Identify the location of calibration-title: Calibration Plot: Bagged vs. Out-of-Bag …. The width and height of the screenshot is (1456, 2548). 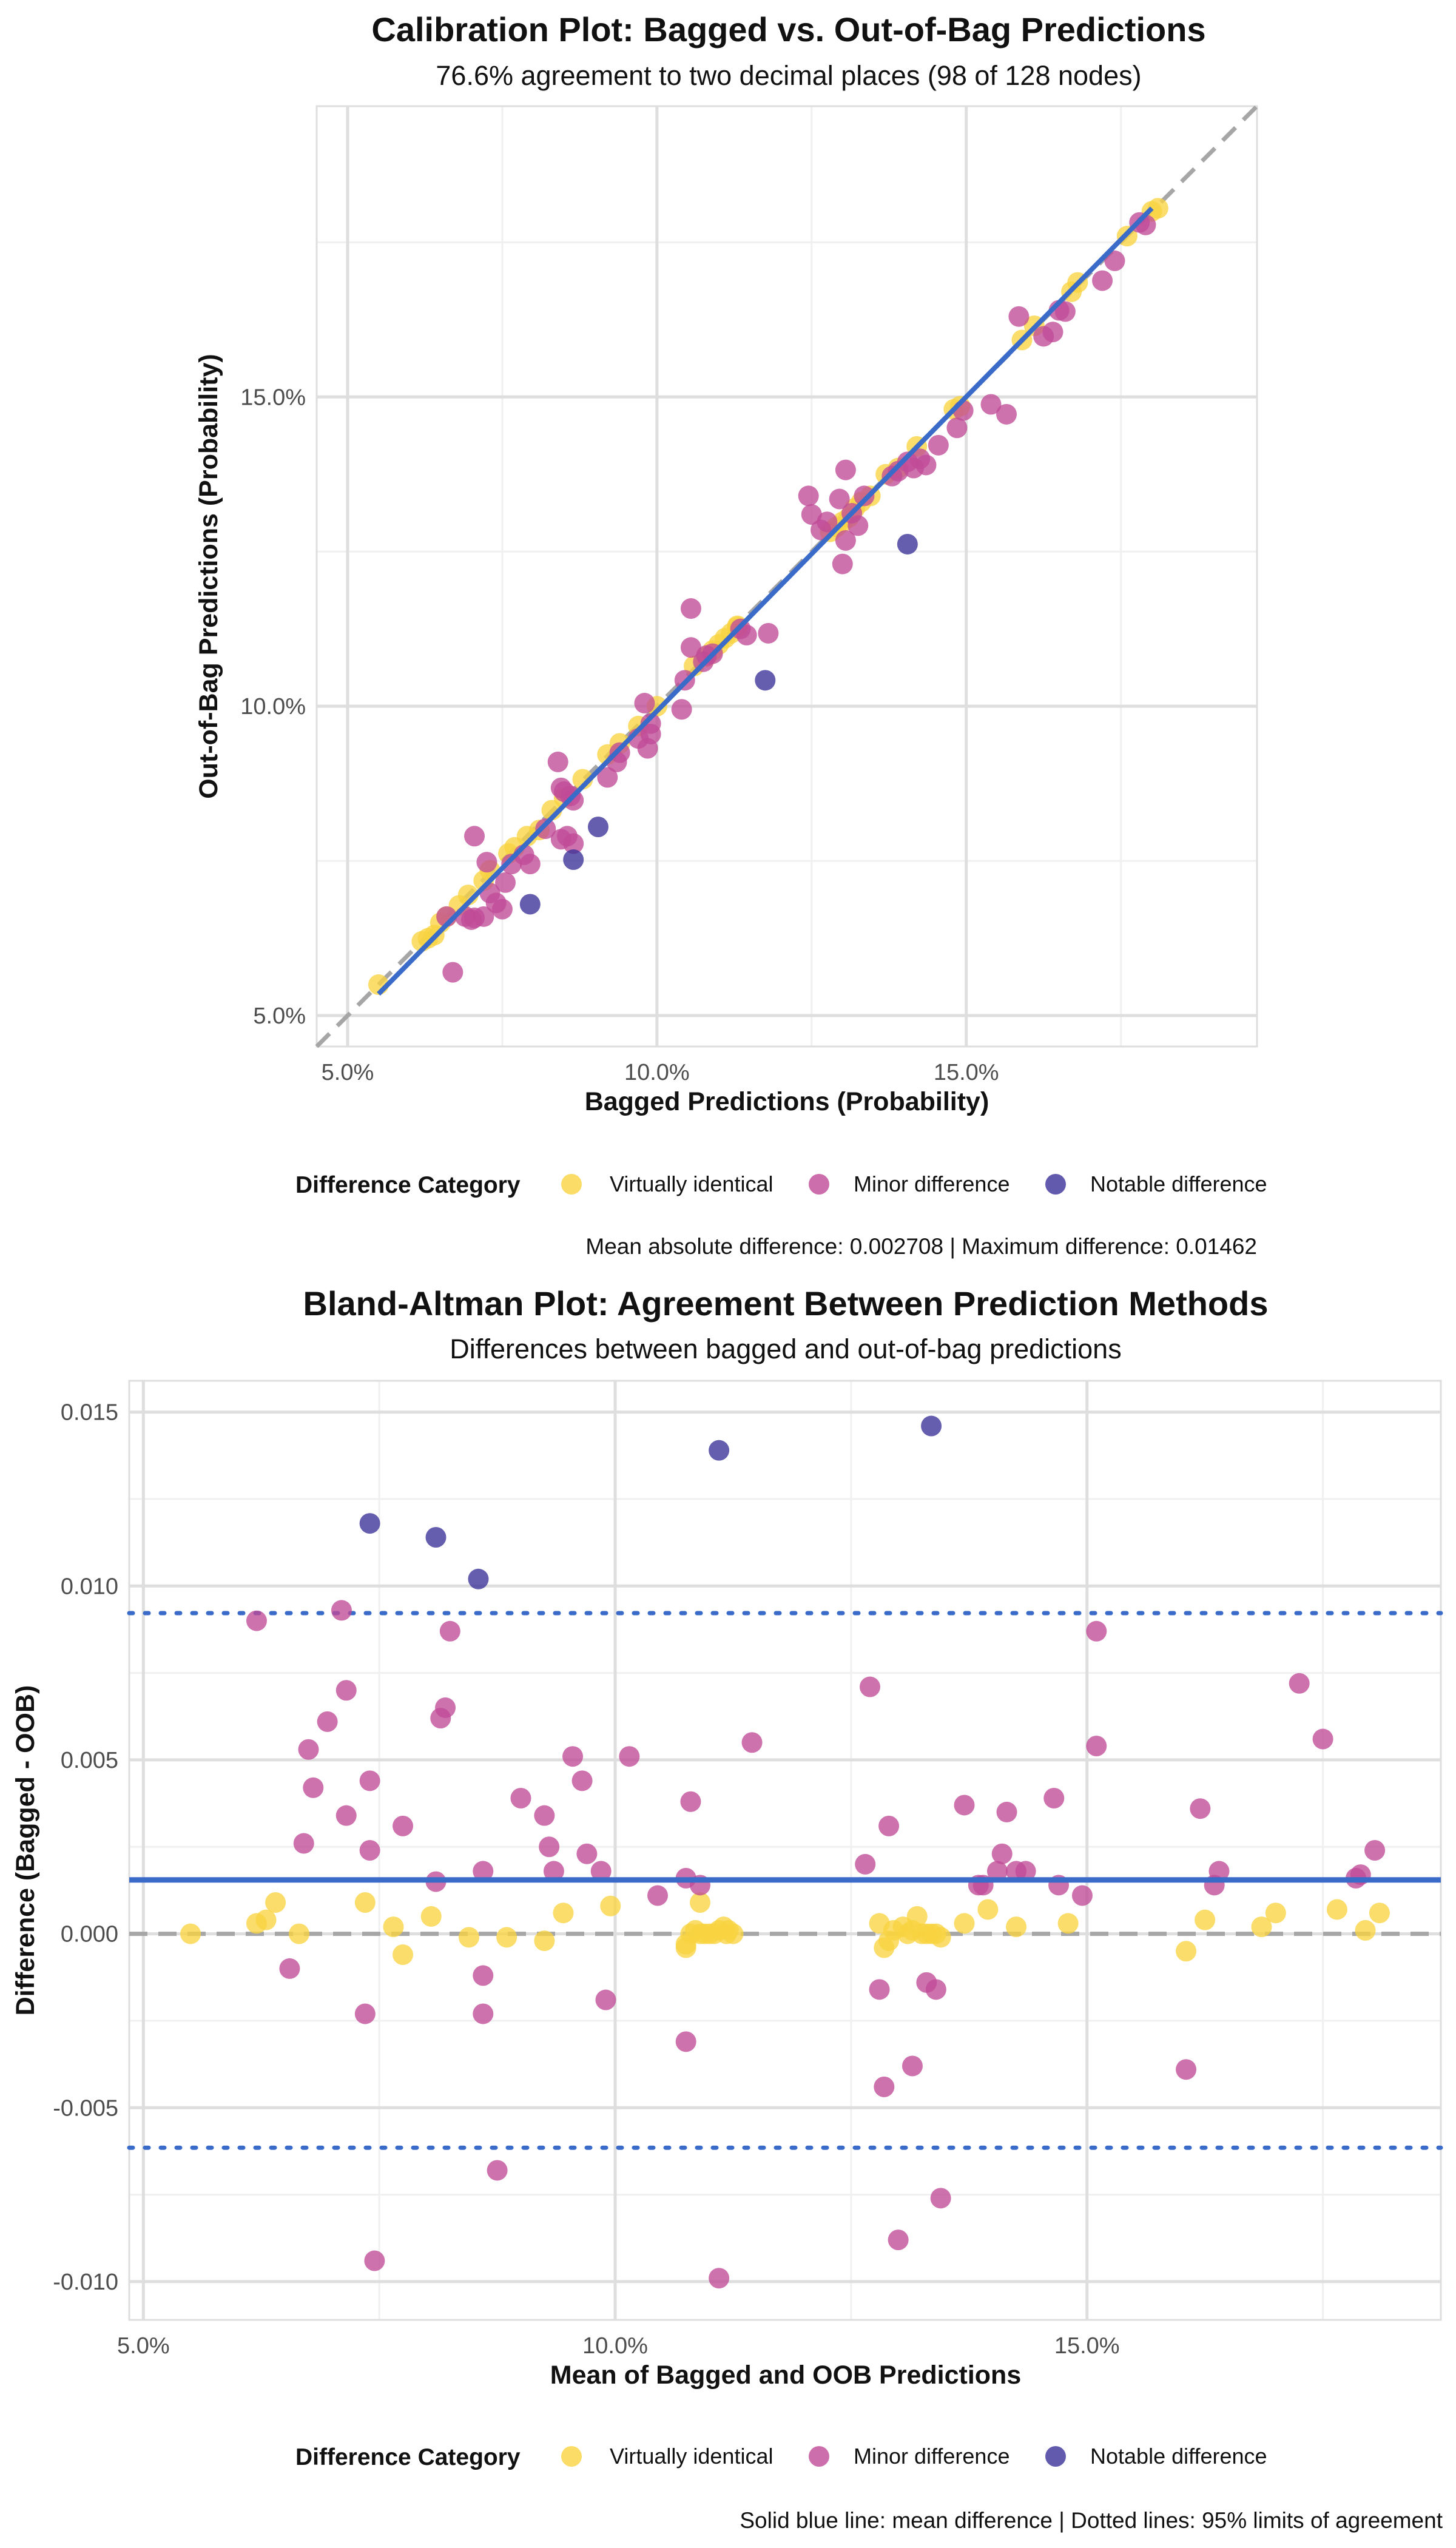
(788, 29).